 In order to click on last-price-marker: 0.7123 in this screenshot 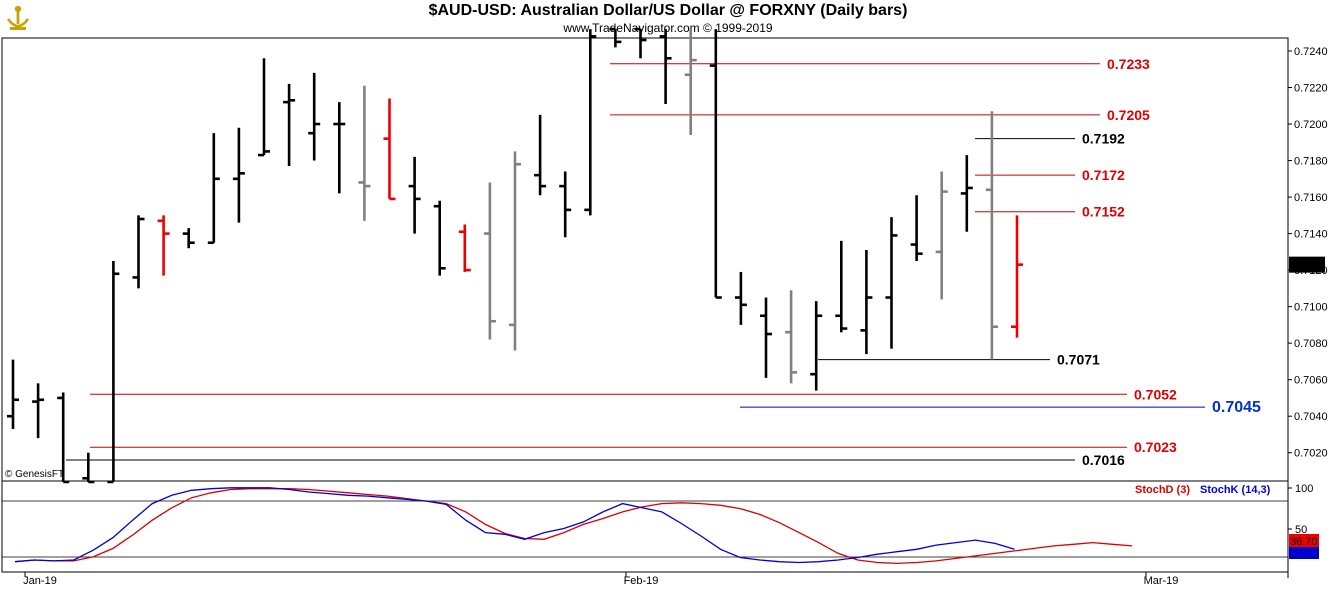, I will do `click(1307, 264)`.